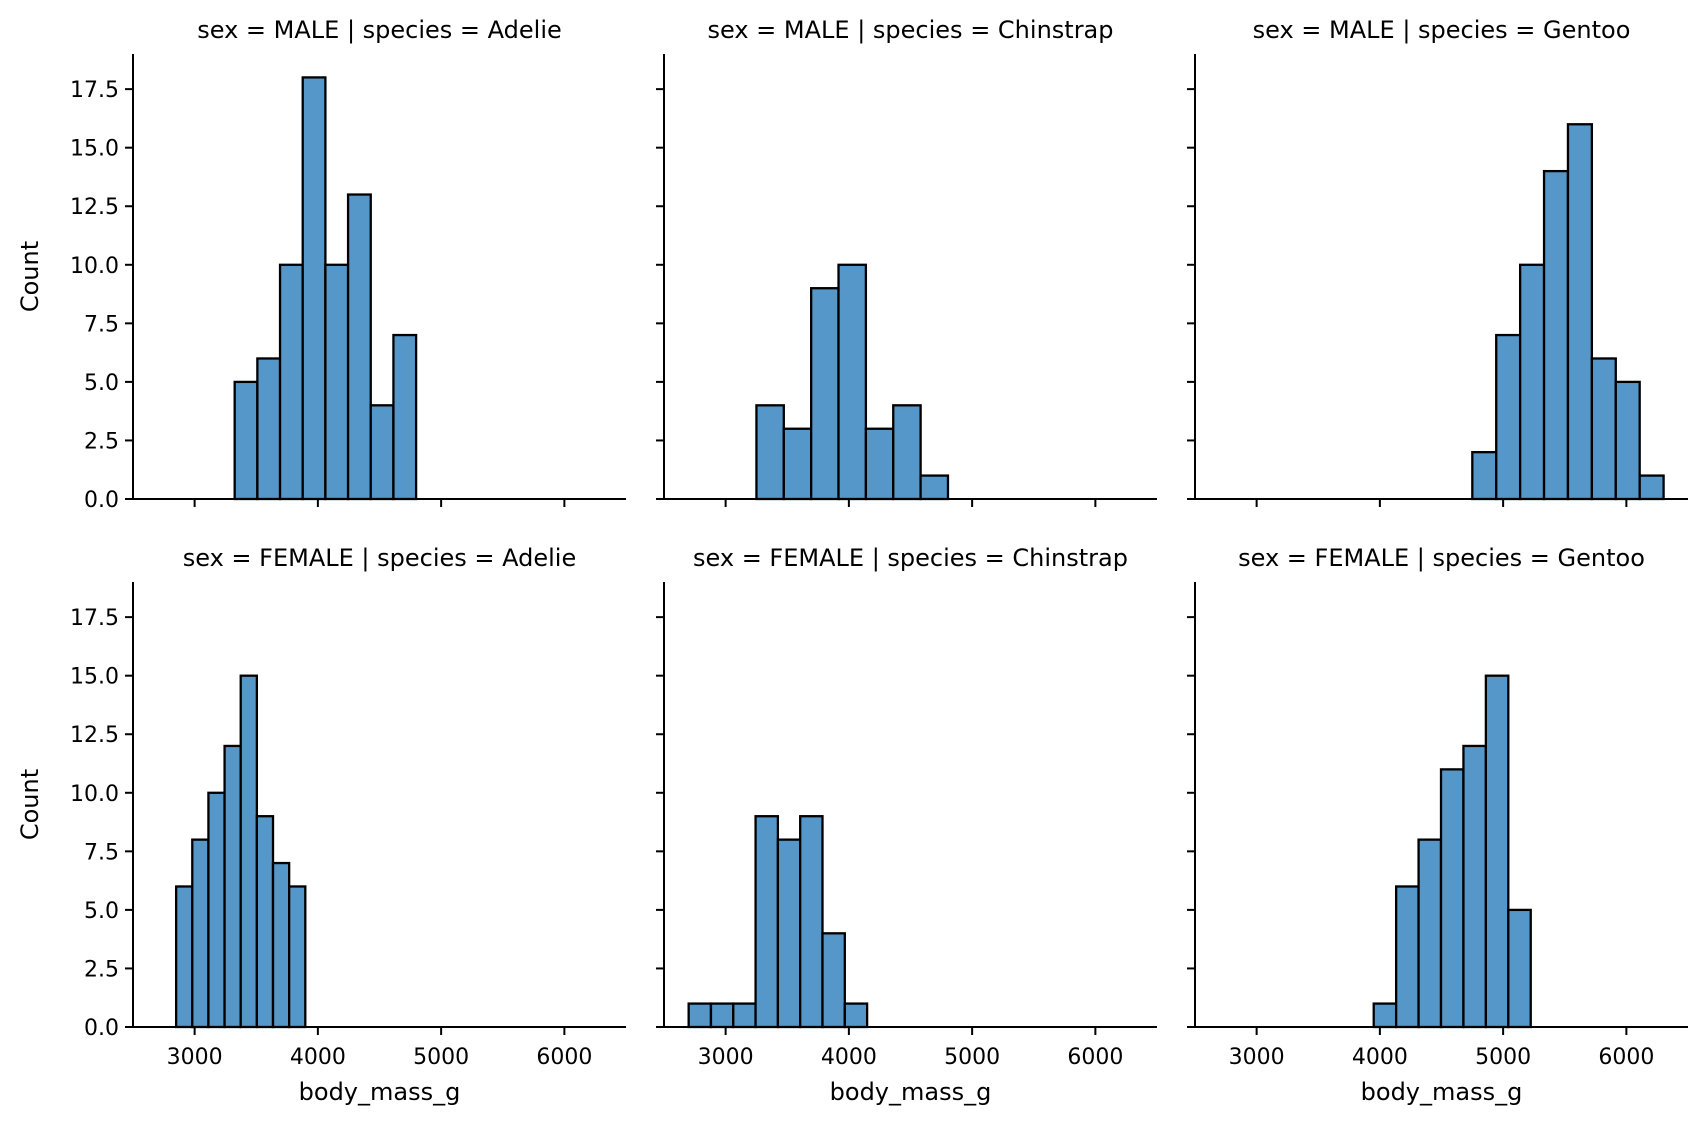  I want to click on panel-title: sex = FEMALE | species = Chinstrap, so click(910, 558).